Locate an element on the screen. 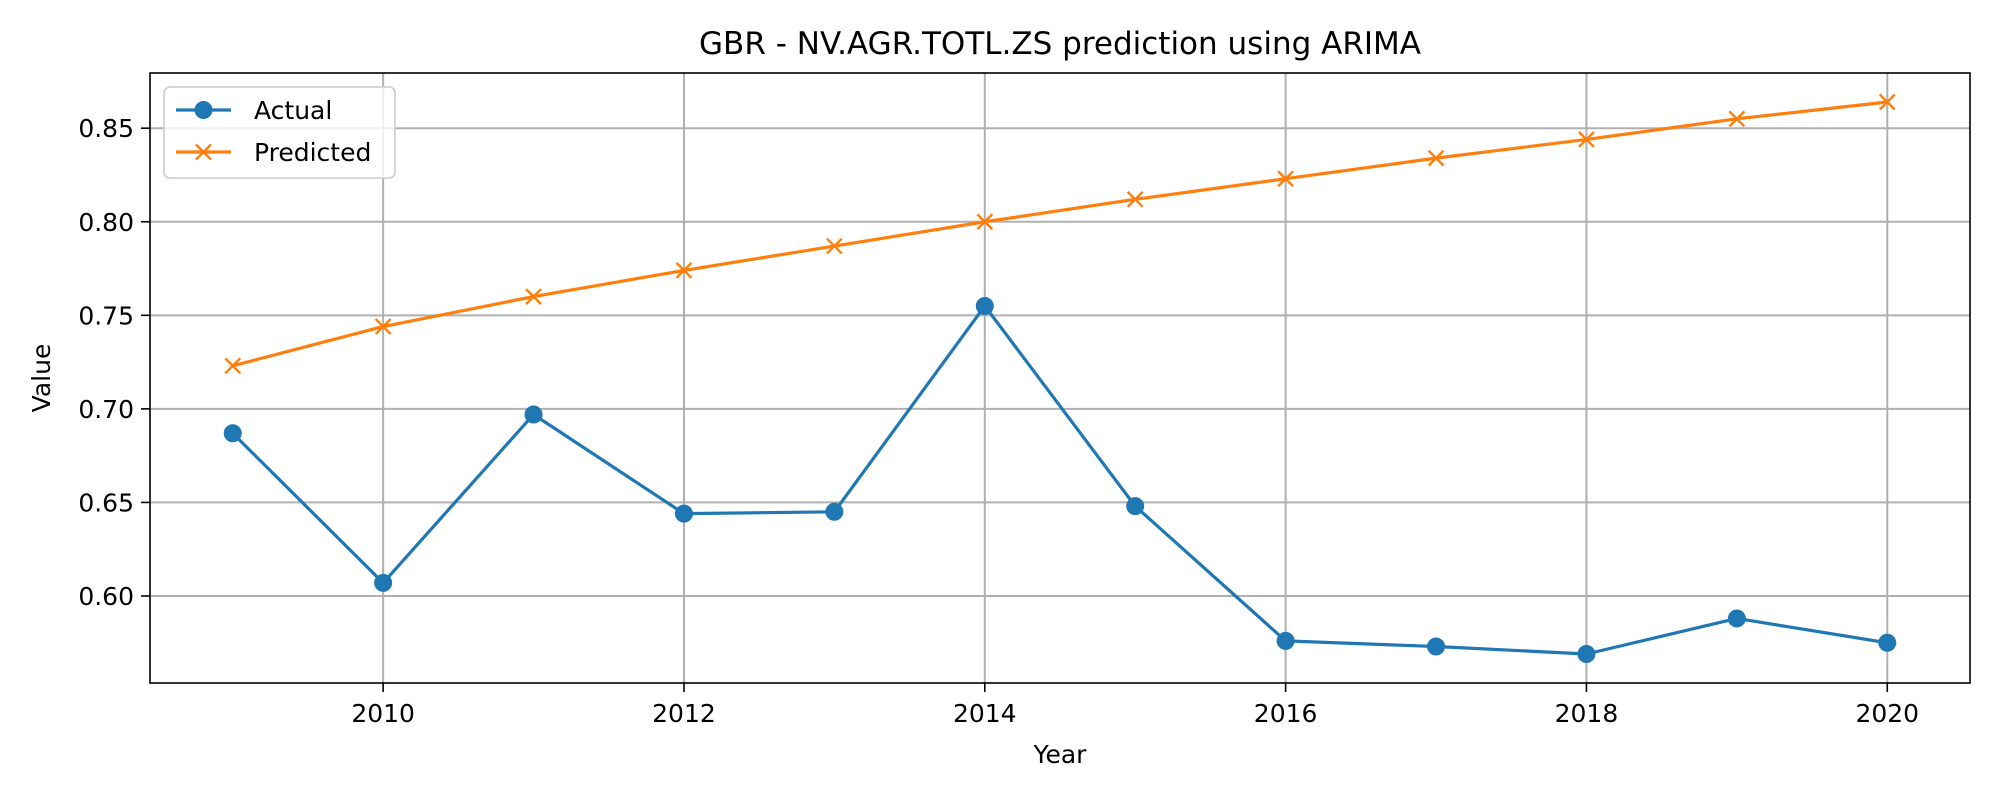  y-tick-label: 0.80 is located at coordinates (106, 222).